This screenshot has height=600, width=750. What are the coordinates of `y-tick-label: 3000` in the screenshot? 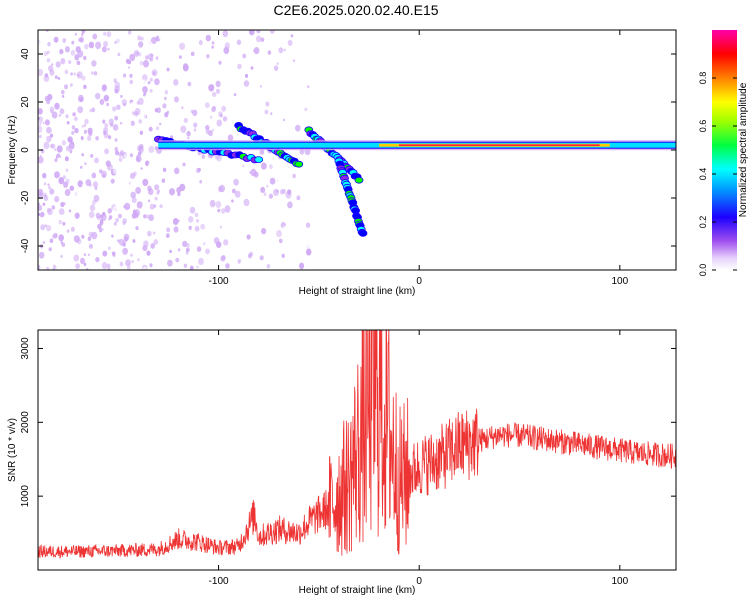 It's located at (25, 348).